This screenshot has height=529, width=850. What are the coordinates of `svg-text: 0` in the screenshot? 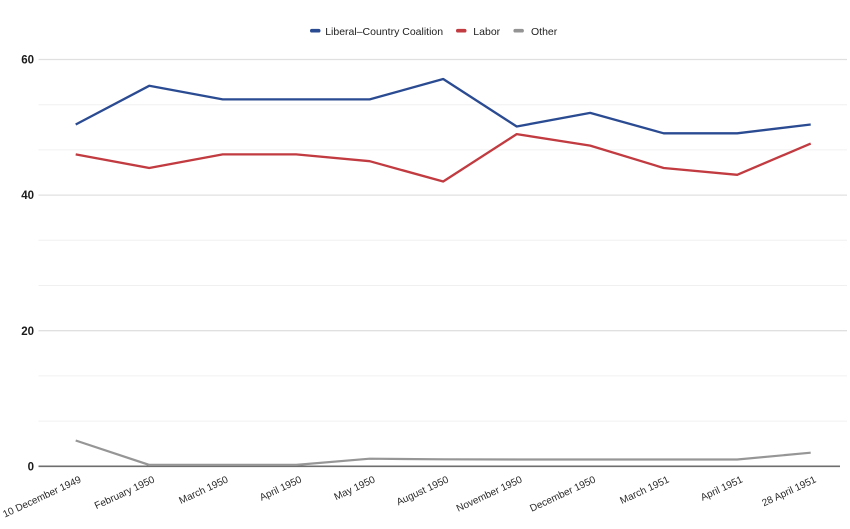 It's located at (31, 467).